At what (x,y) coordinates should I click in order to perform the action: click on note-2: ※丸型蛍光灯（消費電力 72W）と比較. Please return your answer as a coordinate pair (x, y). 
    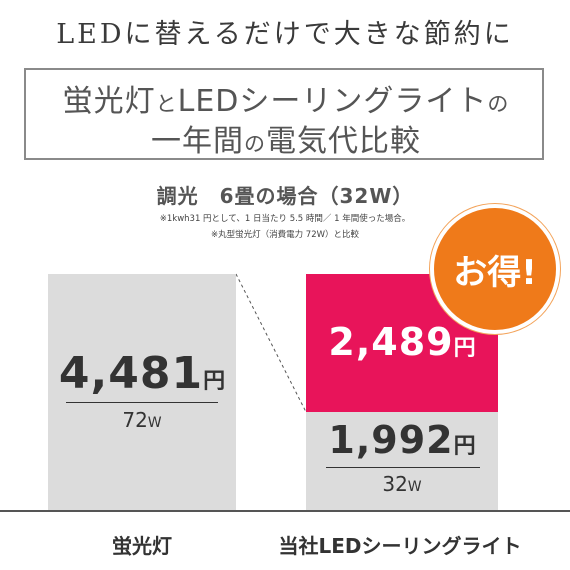
    Looking at the image, I should click on (285, 235).